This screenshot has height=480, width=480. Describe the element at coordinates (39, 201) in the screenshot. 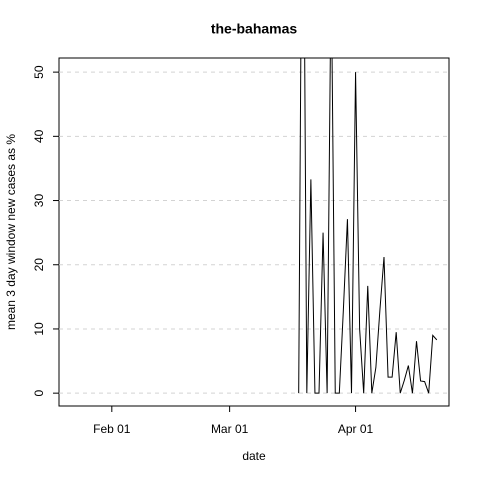

I see `y-tick-label: 30` at that location.